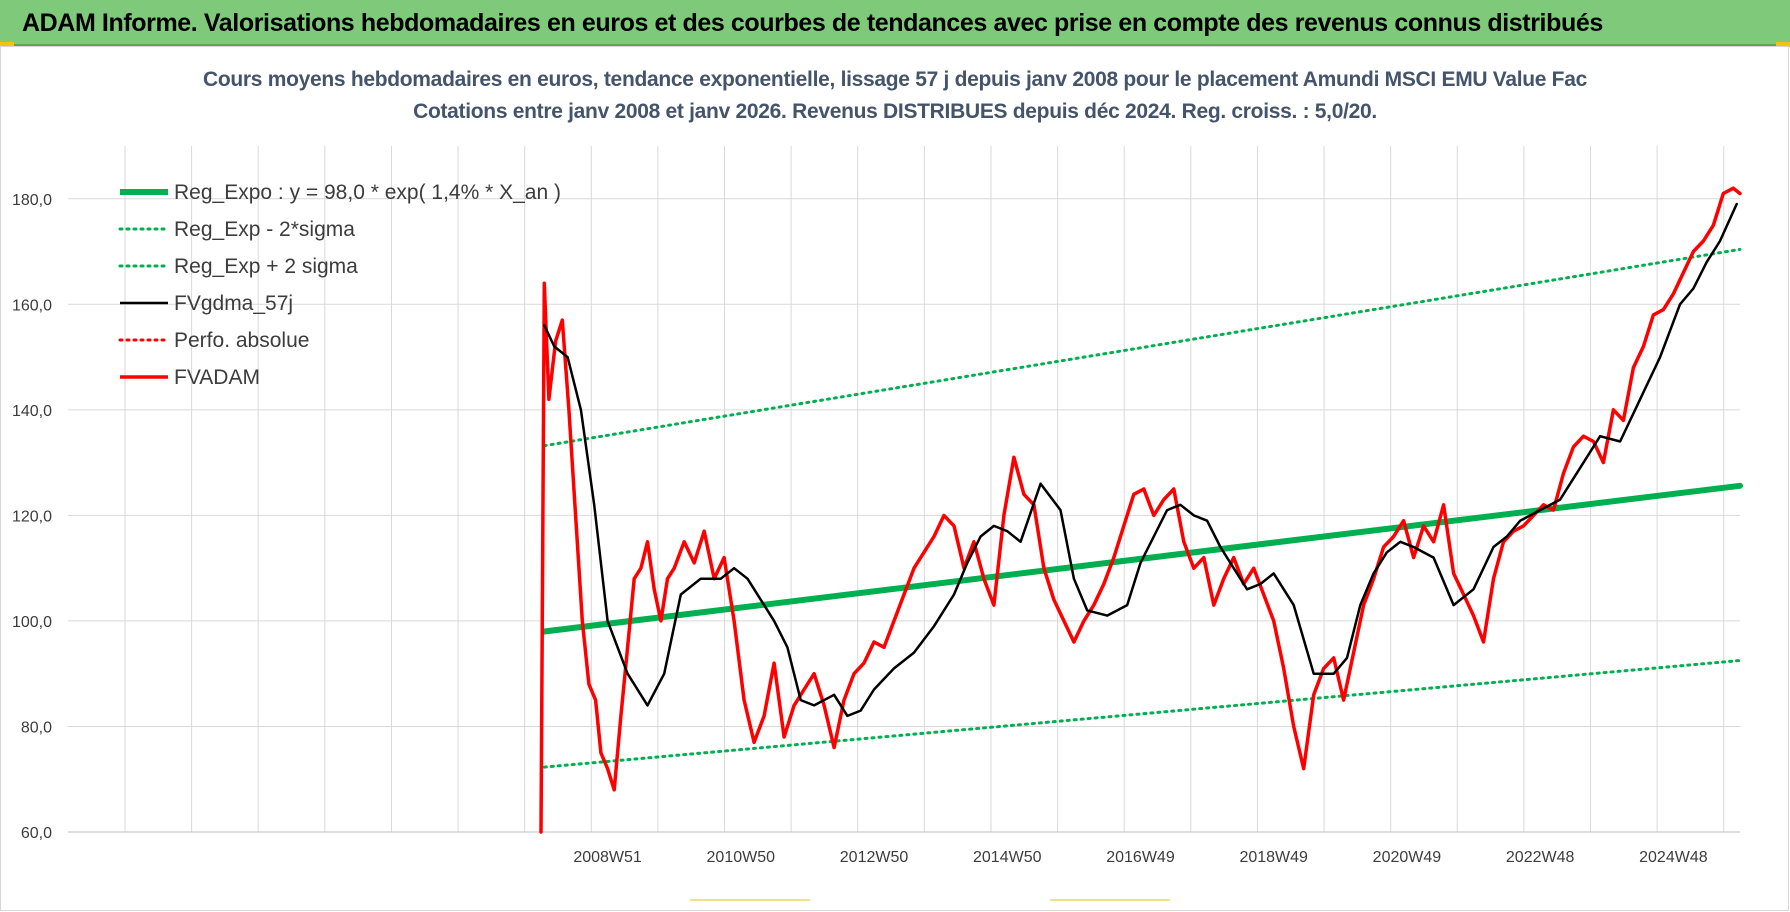 The image size is (1790, 912). What do you see at coordinates (36, 833) in the screenshot?
I see `y-tick-label: 60,0` at bounding box center [36, 833].